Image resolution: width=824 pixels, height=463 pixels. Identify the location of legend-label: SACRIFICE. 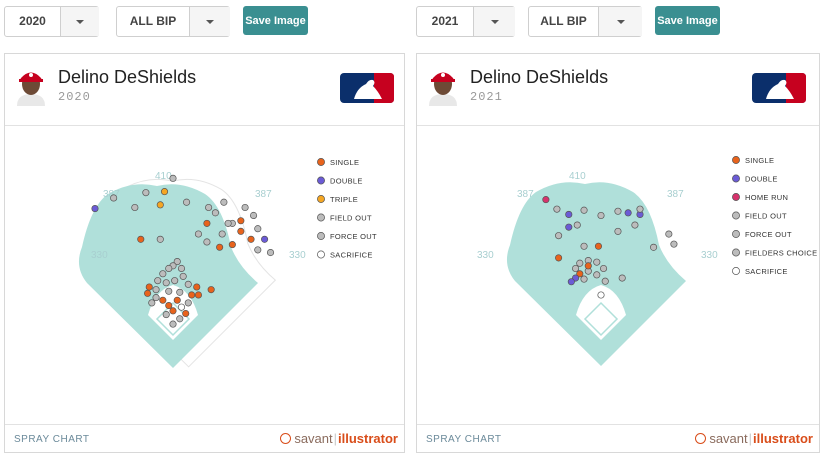
(351, 255).